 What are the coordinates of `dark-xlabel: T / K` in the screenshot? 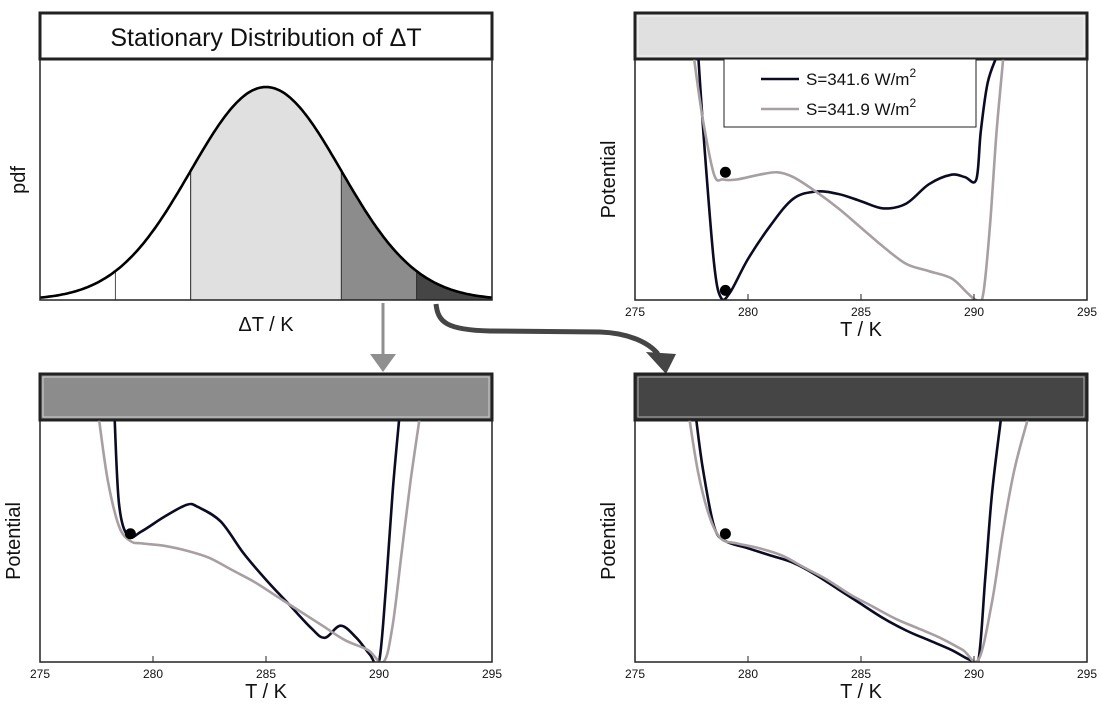 It's located at (861, 692).